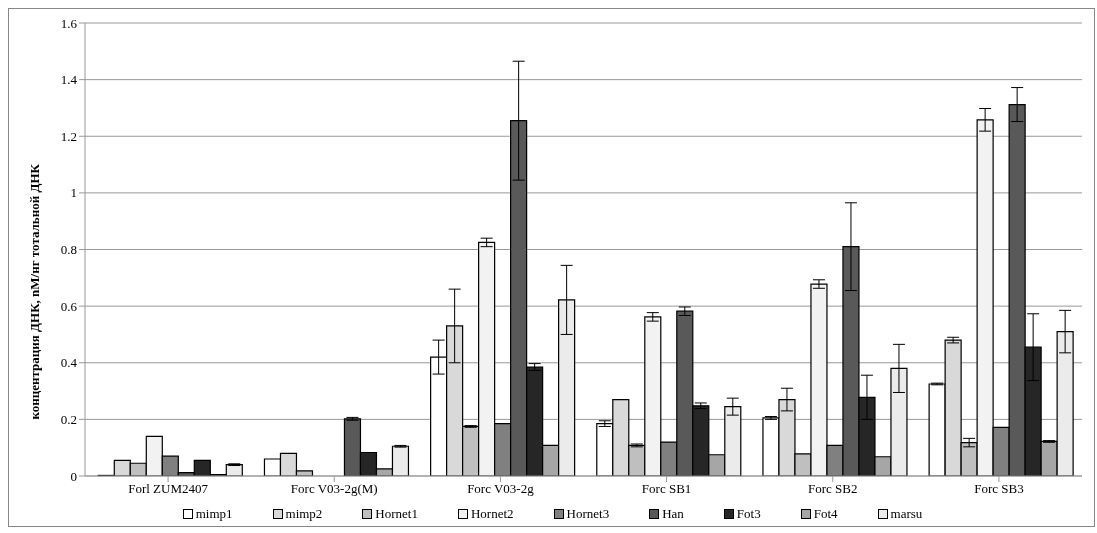  What do you see at coordinates (304, 514) in the screenshot?
I see `legend-label: mimp2` at bounding box center [304, 514].